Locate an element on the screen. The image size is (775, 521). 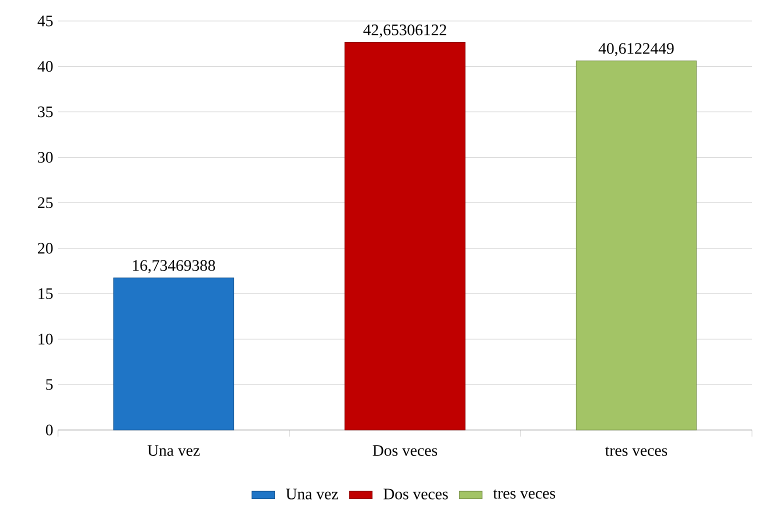
legend-label: Dos veces is located at coordinates (416, 494).